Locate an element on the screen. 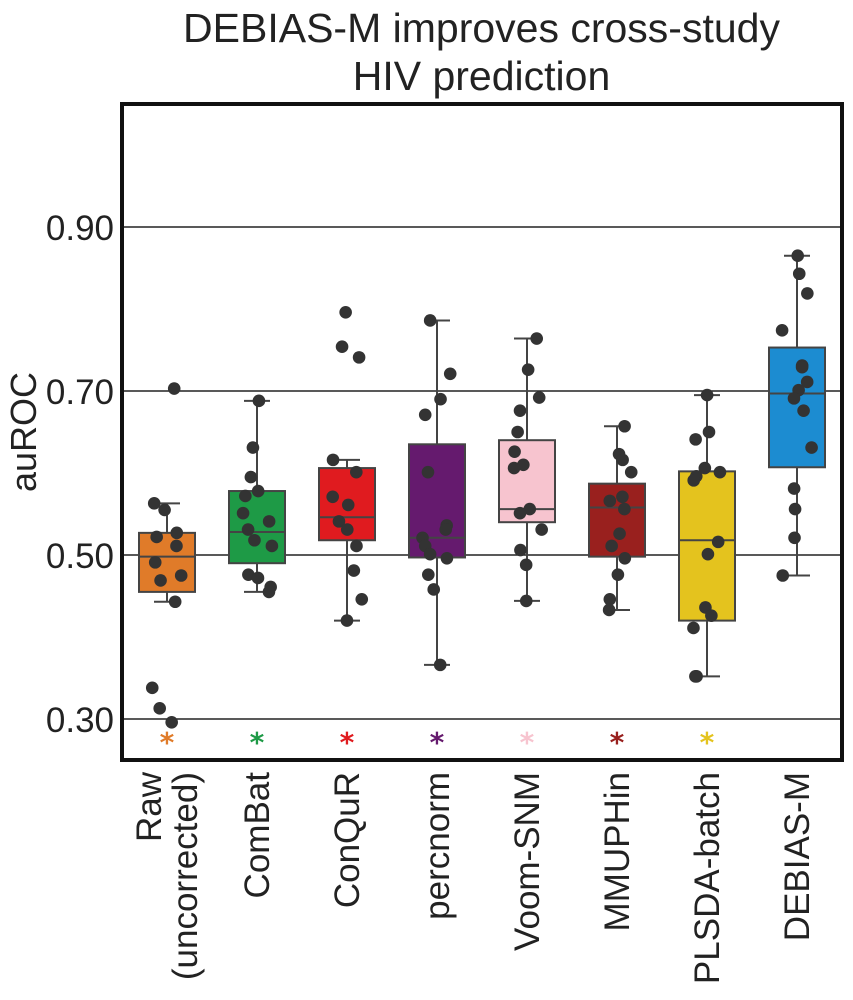  box-group-mmuphin is located at coordinates (617, 518).